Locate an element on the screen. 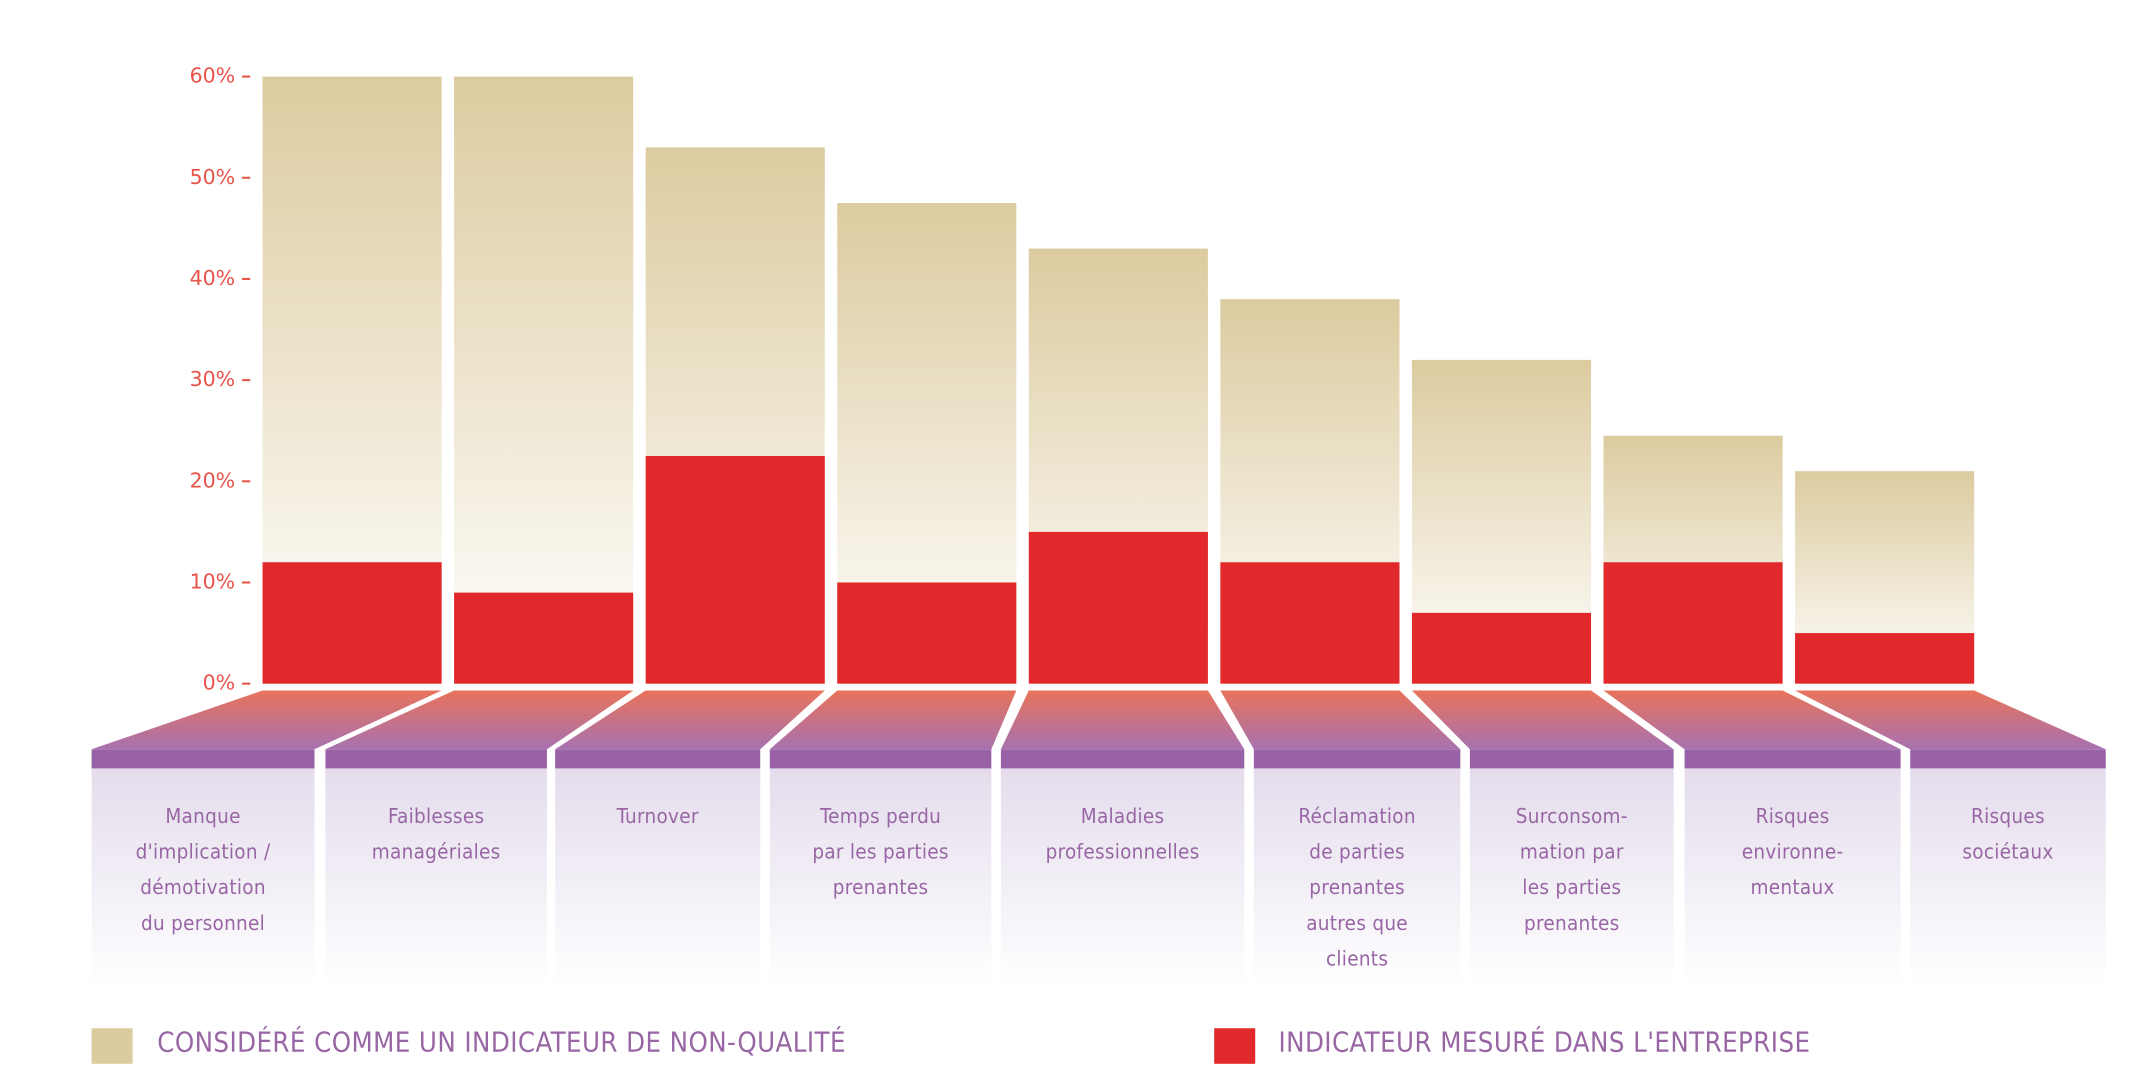 This screenshot has height=1086, width=2144. y-tick-label: 40% is located at coordinates (213, 278).